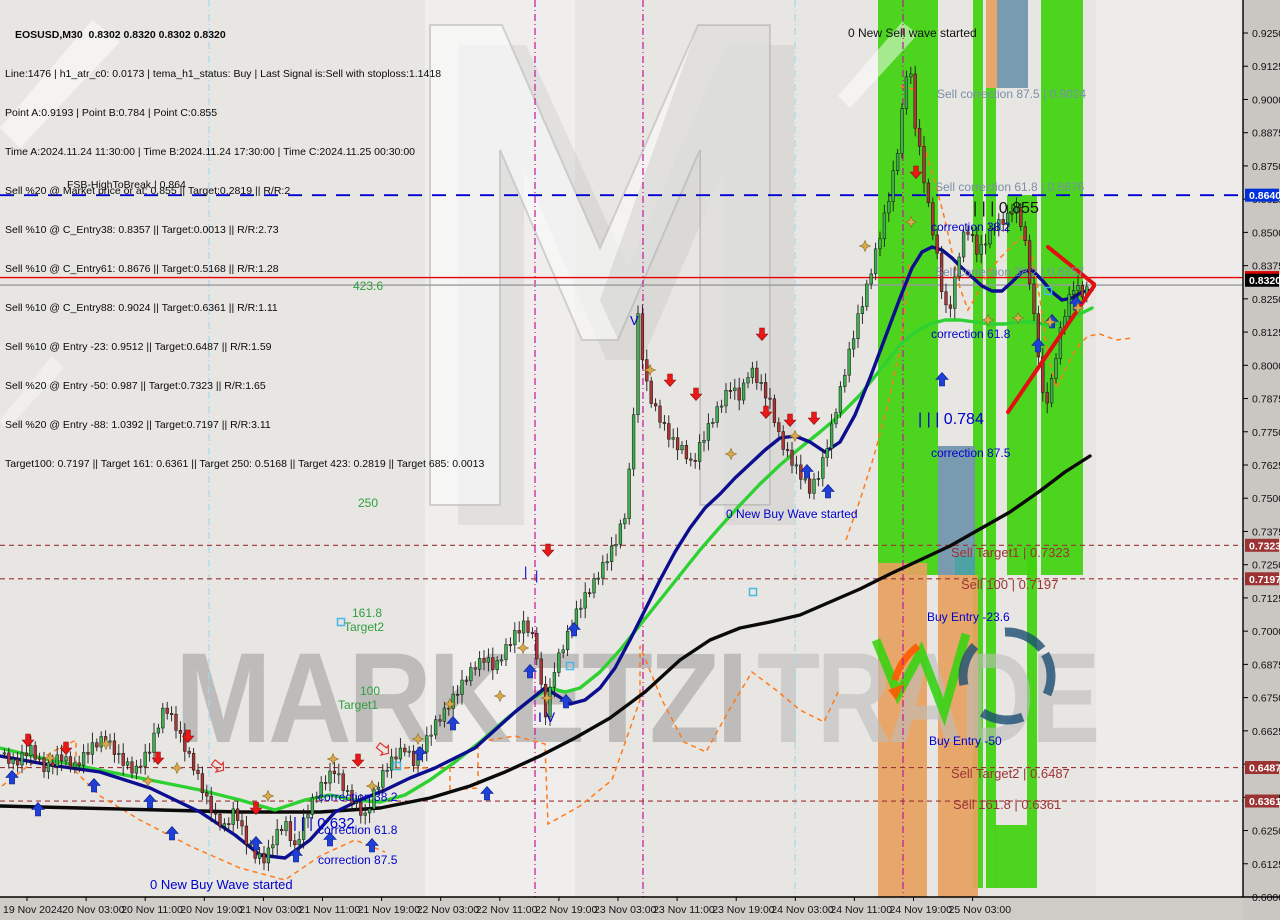 Image resolution: width=1280 pixels, height=920 pixels. I want to click on price-tick-label: 0.9125, so click(1266, 67).